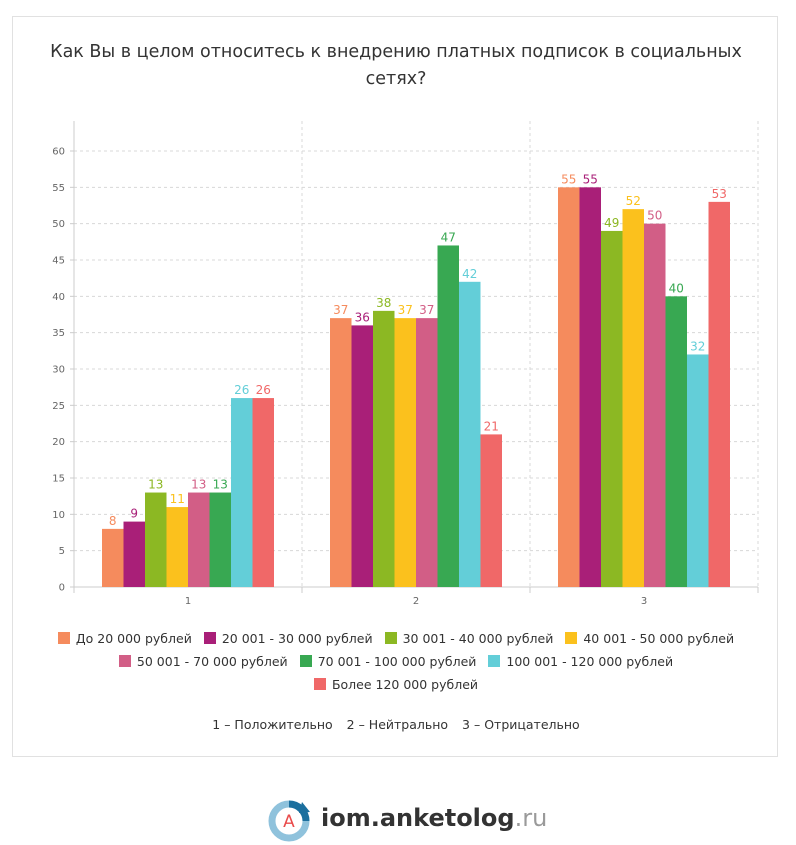 The height and width of the screenshot is (845, 796). What do you see at coordinates (62, 588) in the screenshot?
I see `y-tick-label: 0` at bounding box center [62, 588].